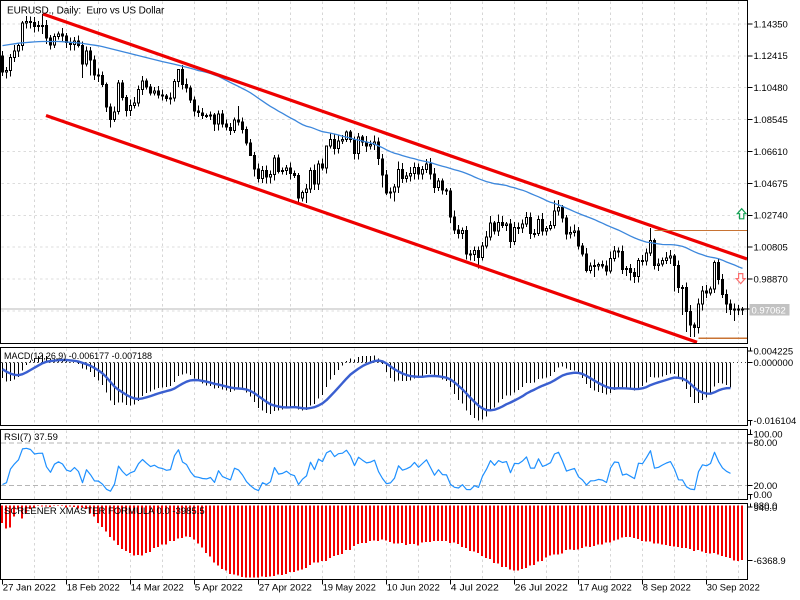 Image resolution: width=800 pixels, height=600 pixels. I want to click on svg-text: 0.97062, so click(769, 310).